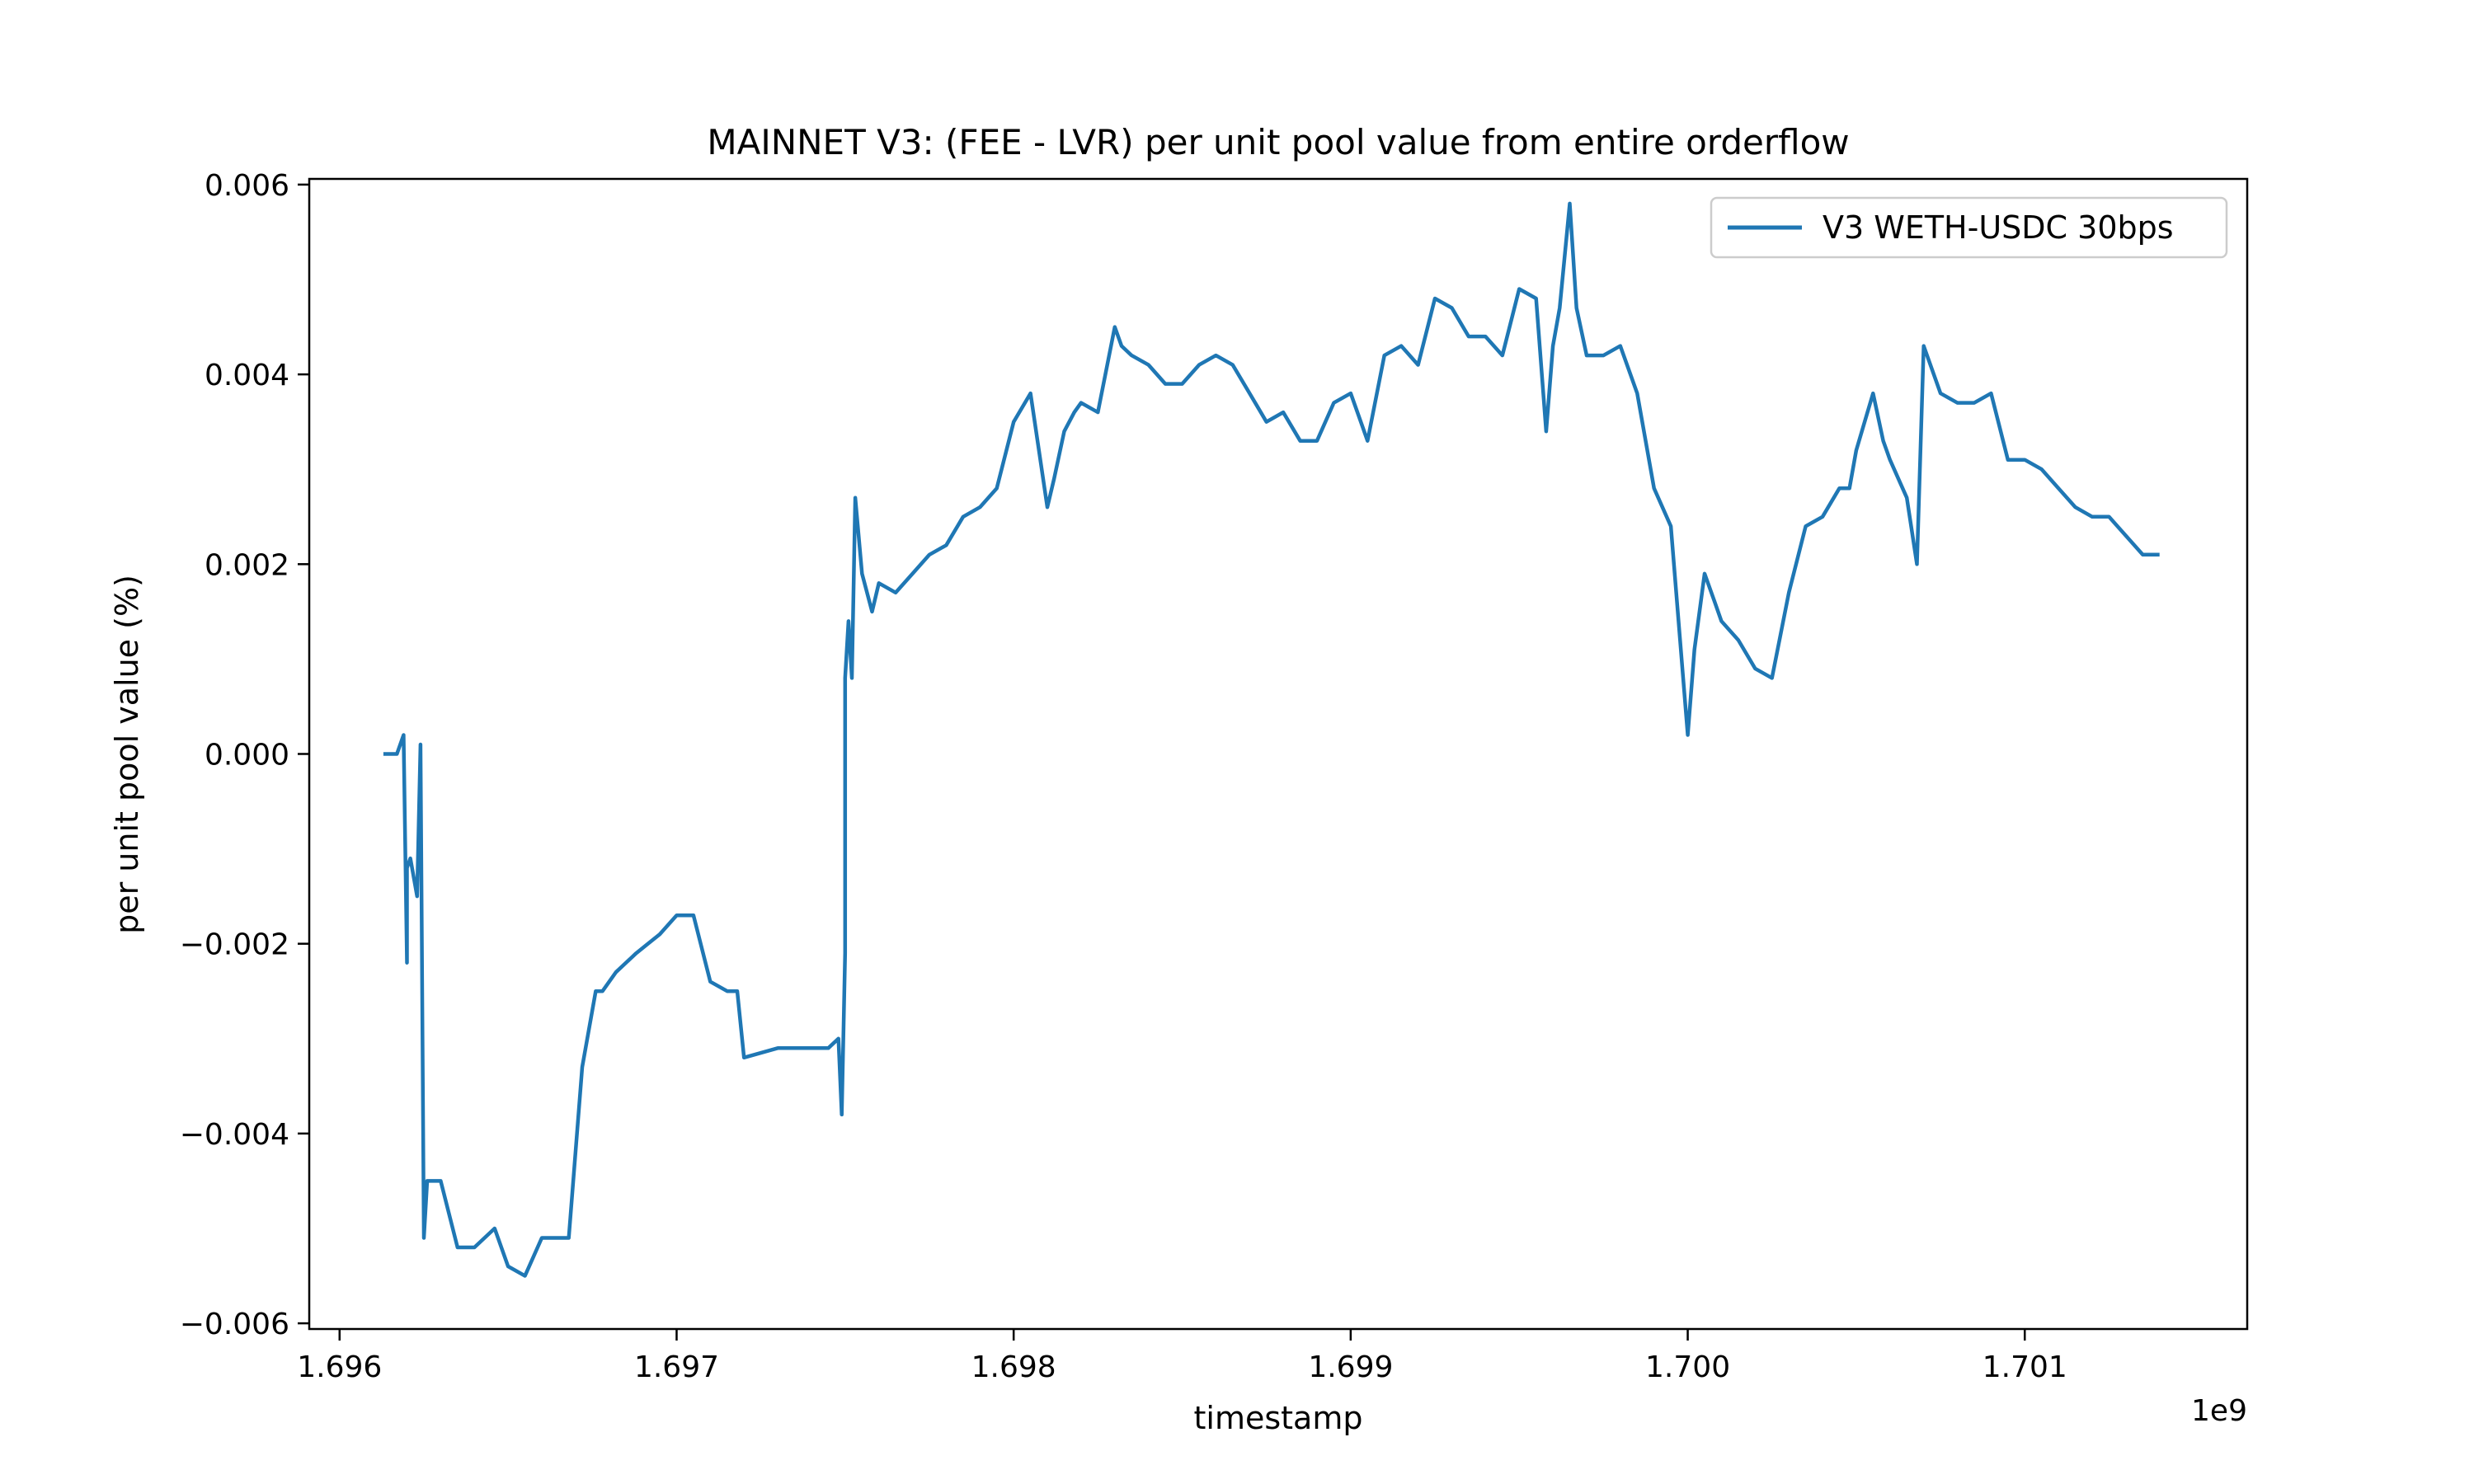  Describe the element at coordinates (1998, 228) in the screenshot. I see `legend-series-label: V3 WETH-USDC 30bps` at that location.